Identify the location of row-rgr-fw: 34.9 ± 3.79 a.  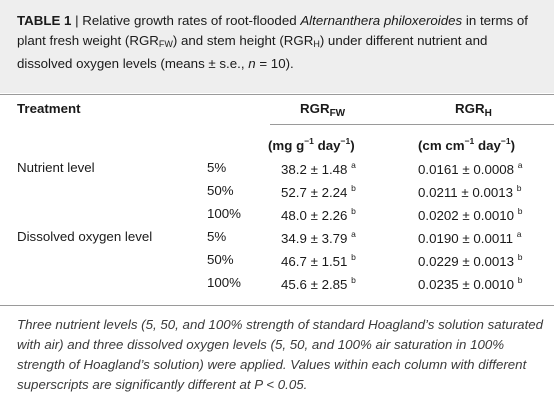
(318, 237).